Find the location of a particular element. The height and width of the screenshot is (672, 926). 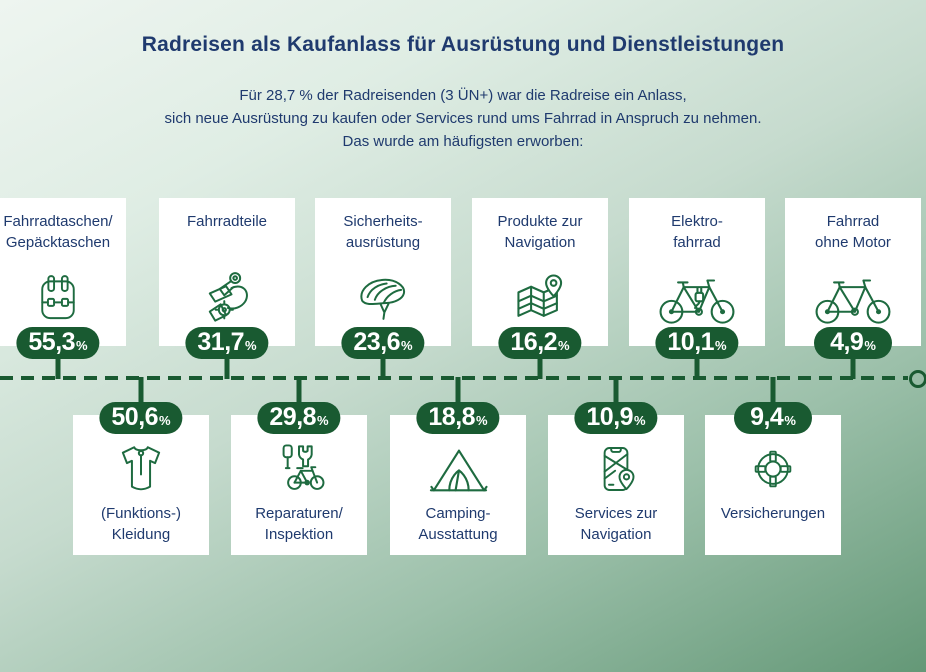

map-navigation-icon is located at coordinates (540, 295).